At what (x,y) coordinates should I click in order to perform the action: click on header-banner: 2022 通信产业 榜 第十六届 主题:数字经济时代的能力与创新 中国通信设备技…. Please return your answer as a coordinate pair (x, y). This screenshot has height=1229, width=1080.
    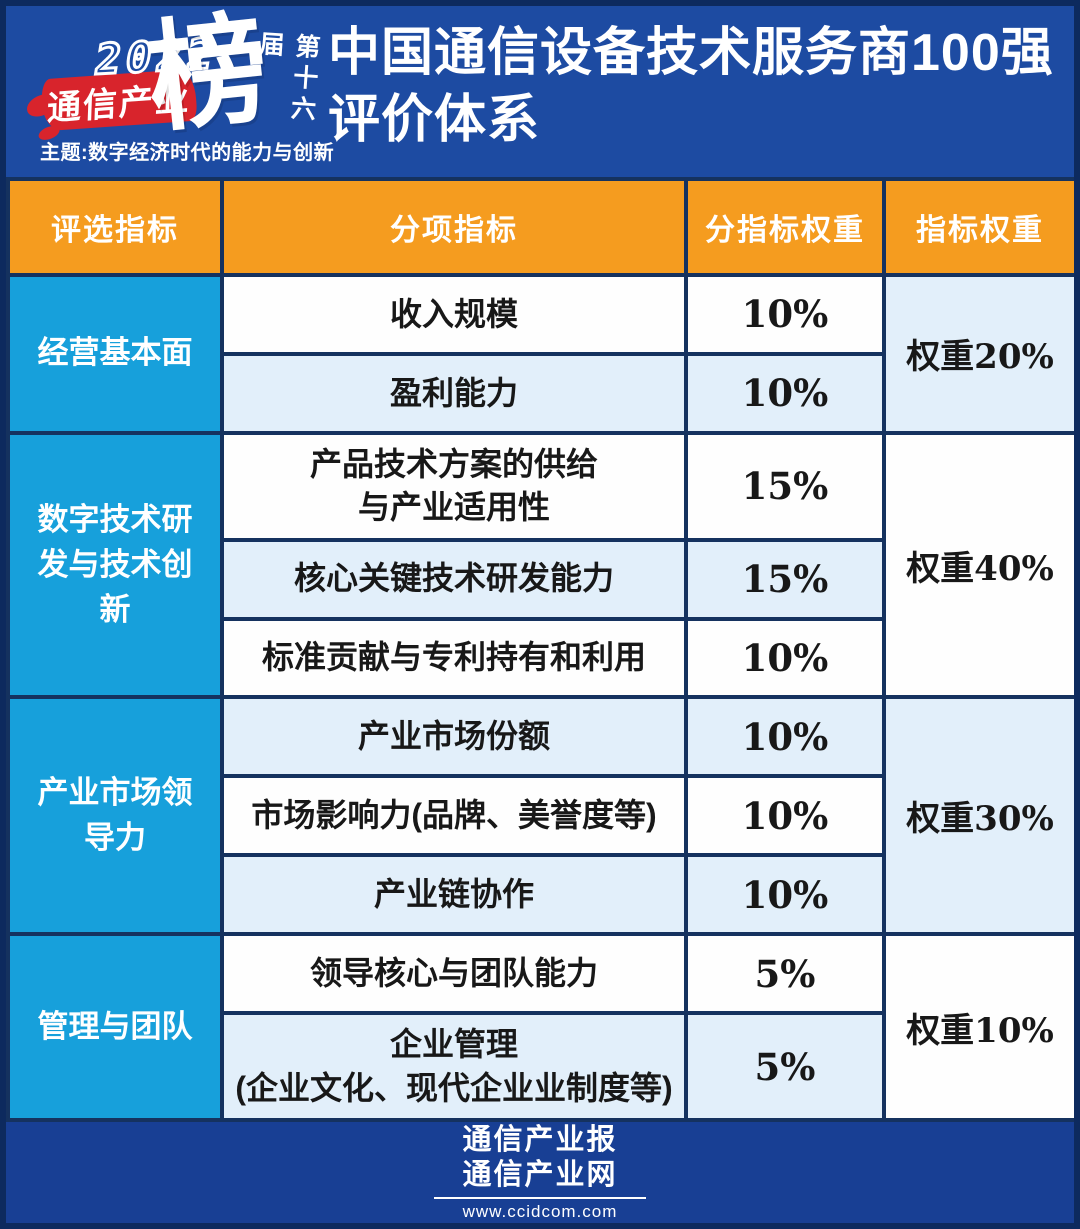
    Looking at the image, I should click on (540, 88).